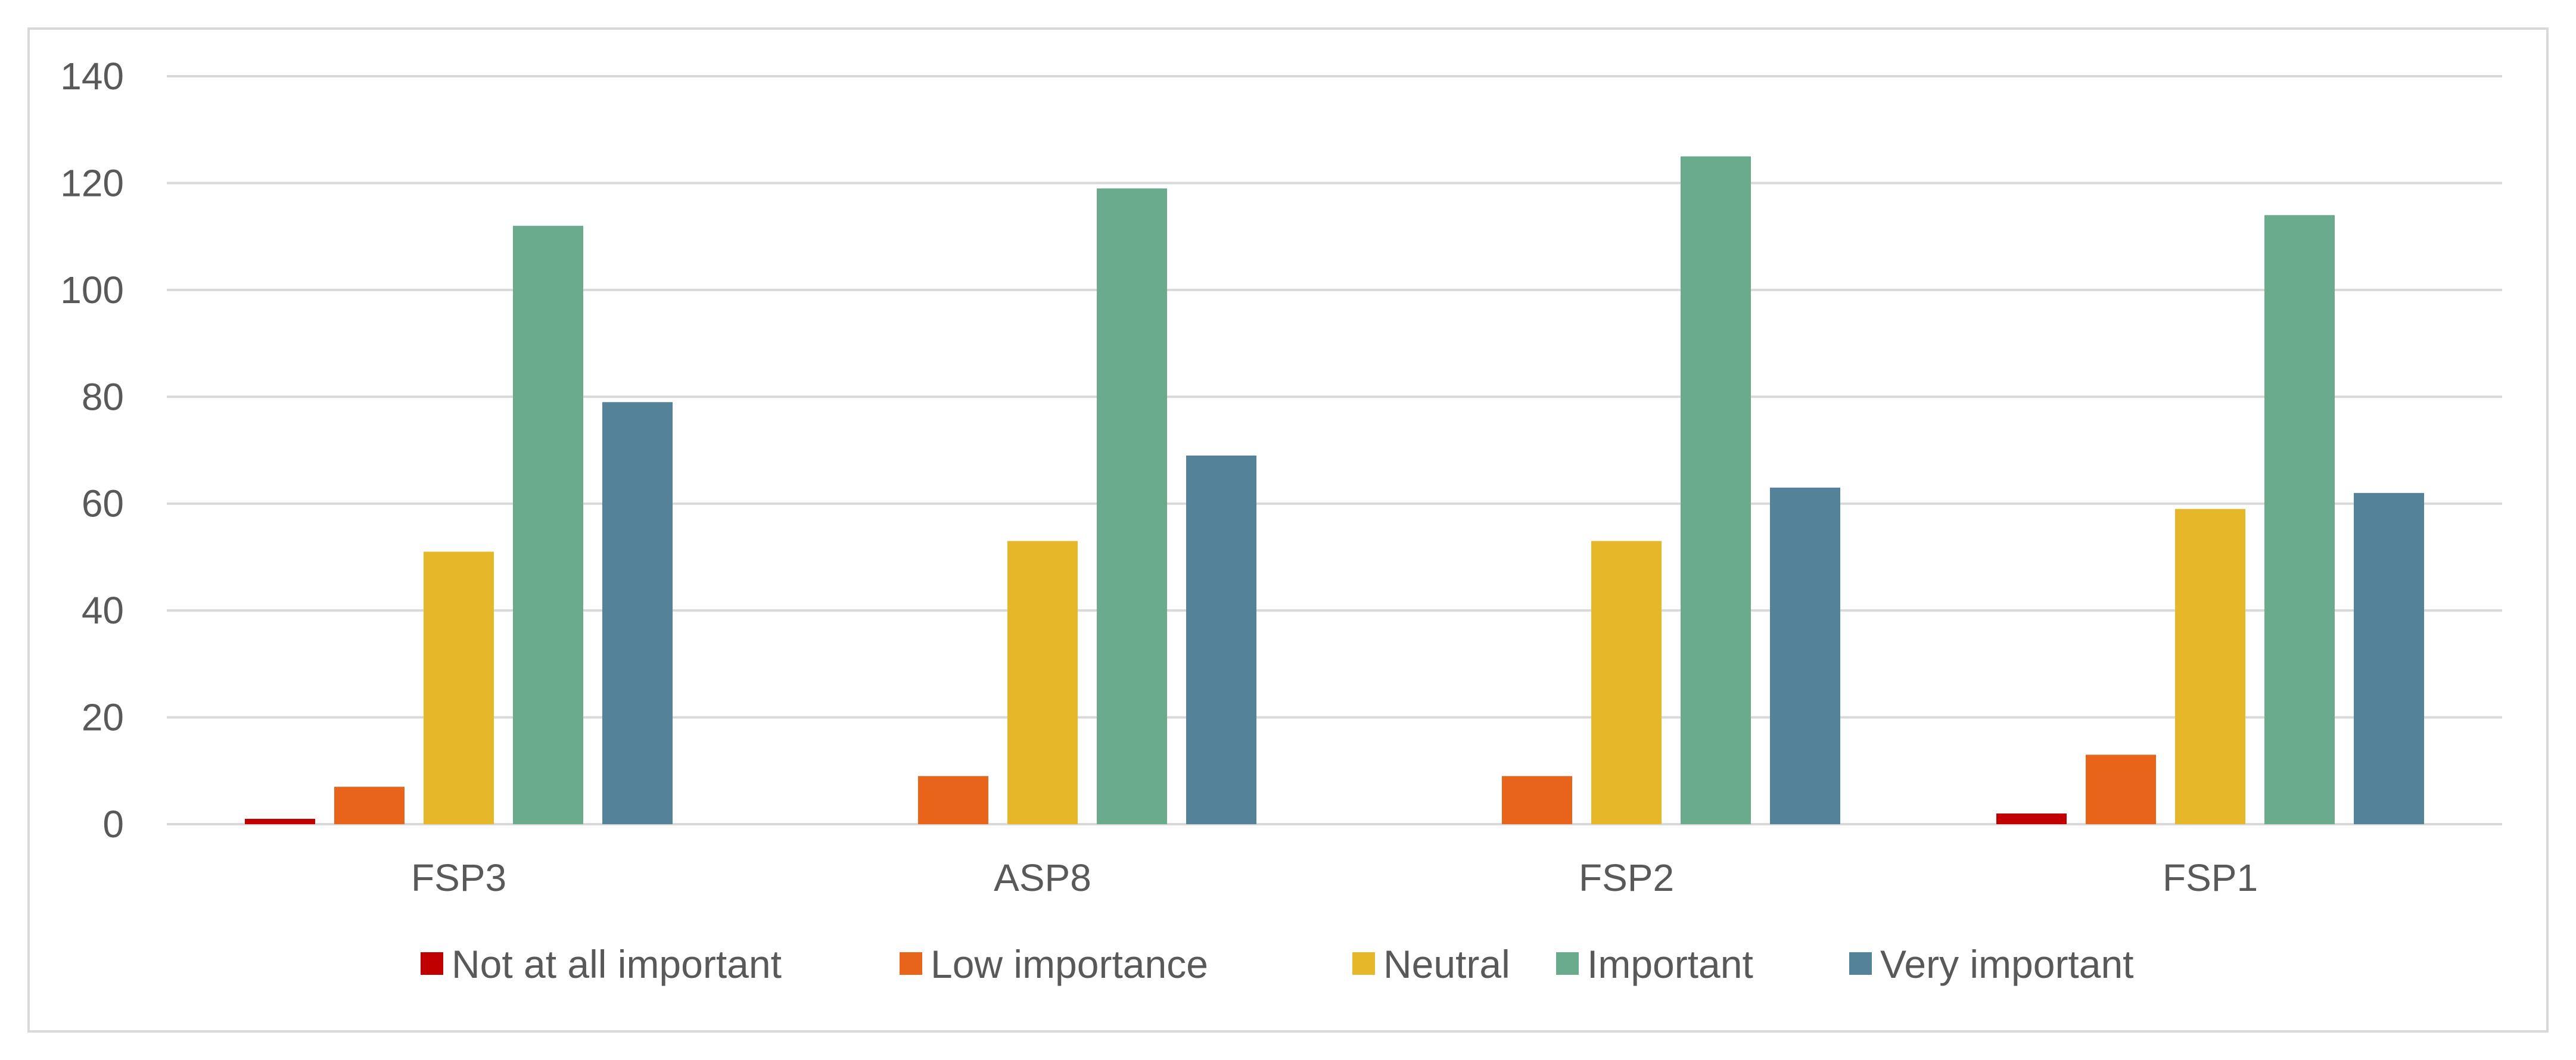 This screenshot has width=2576, height=1060. Describe the element at coordinates (458, 877) in the screenshot. I see `x-tick-label: FSP3` at that location.